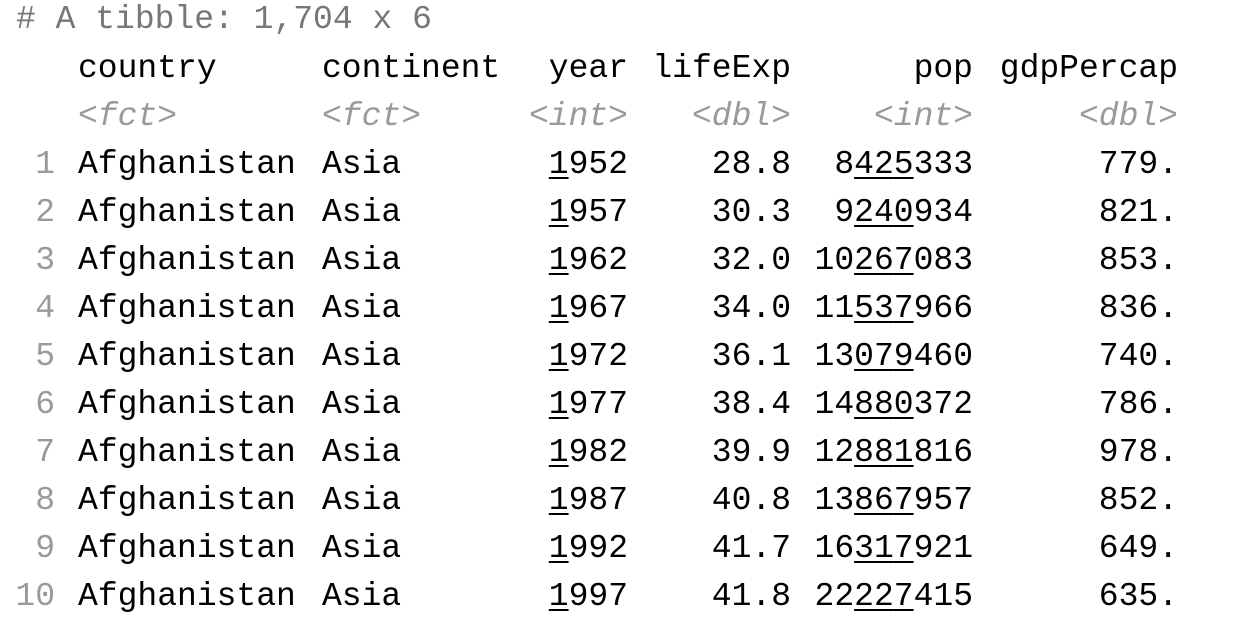 The image size is (1234, 638). I want to click on cell: 16317921, so click(894, 548).